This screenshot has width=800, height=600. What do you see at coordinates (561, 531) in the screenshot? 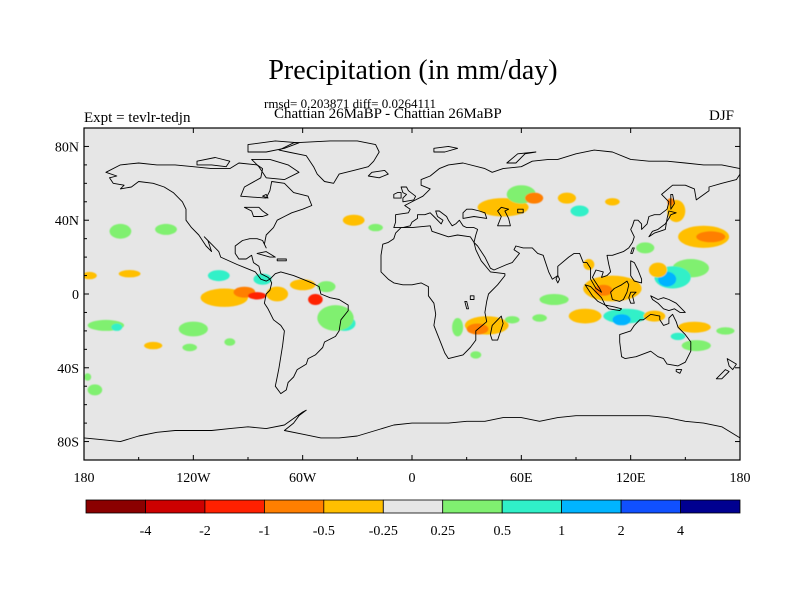
I see `colorbar-label: 1` at bounding box center [561, 531].